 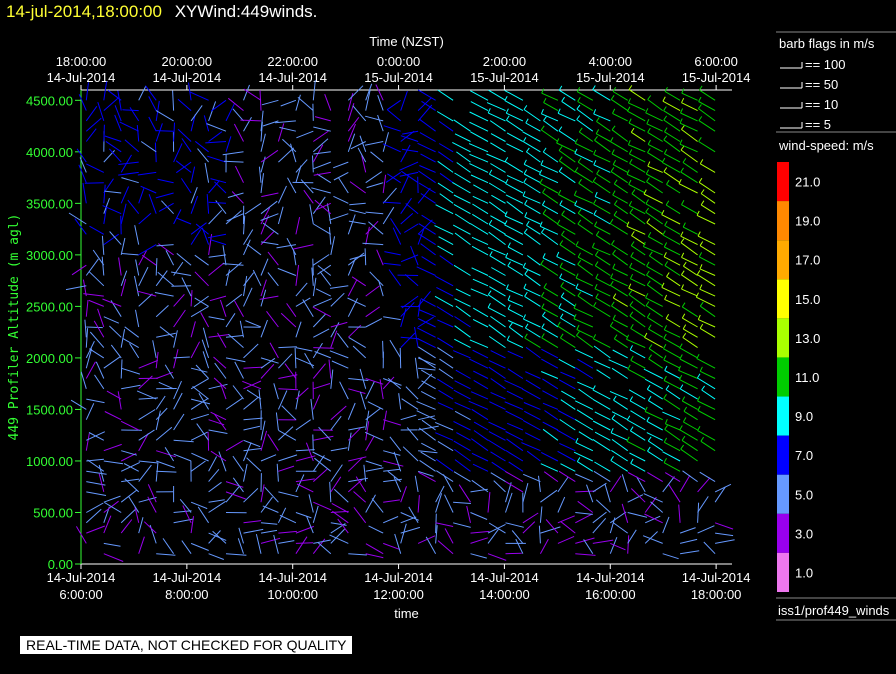 I want to click on barb-legend-title: barb flags in m/s, so click(x=827, y=43).